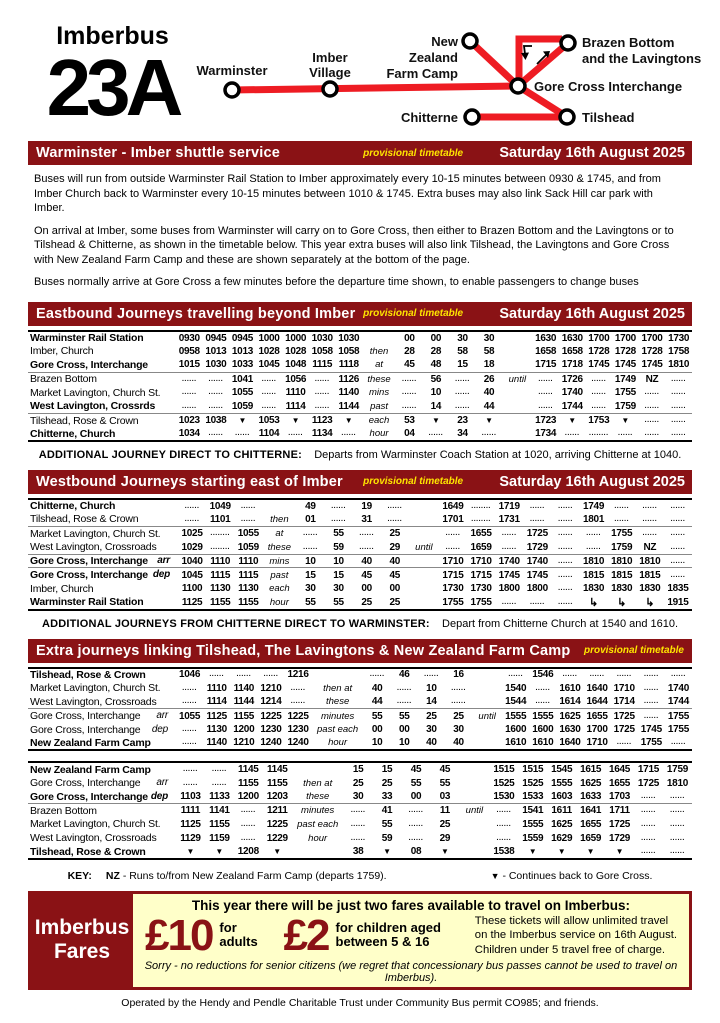  I want to click on word-cell: mins, so click(279, 561).